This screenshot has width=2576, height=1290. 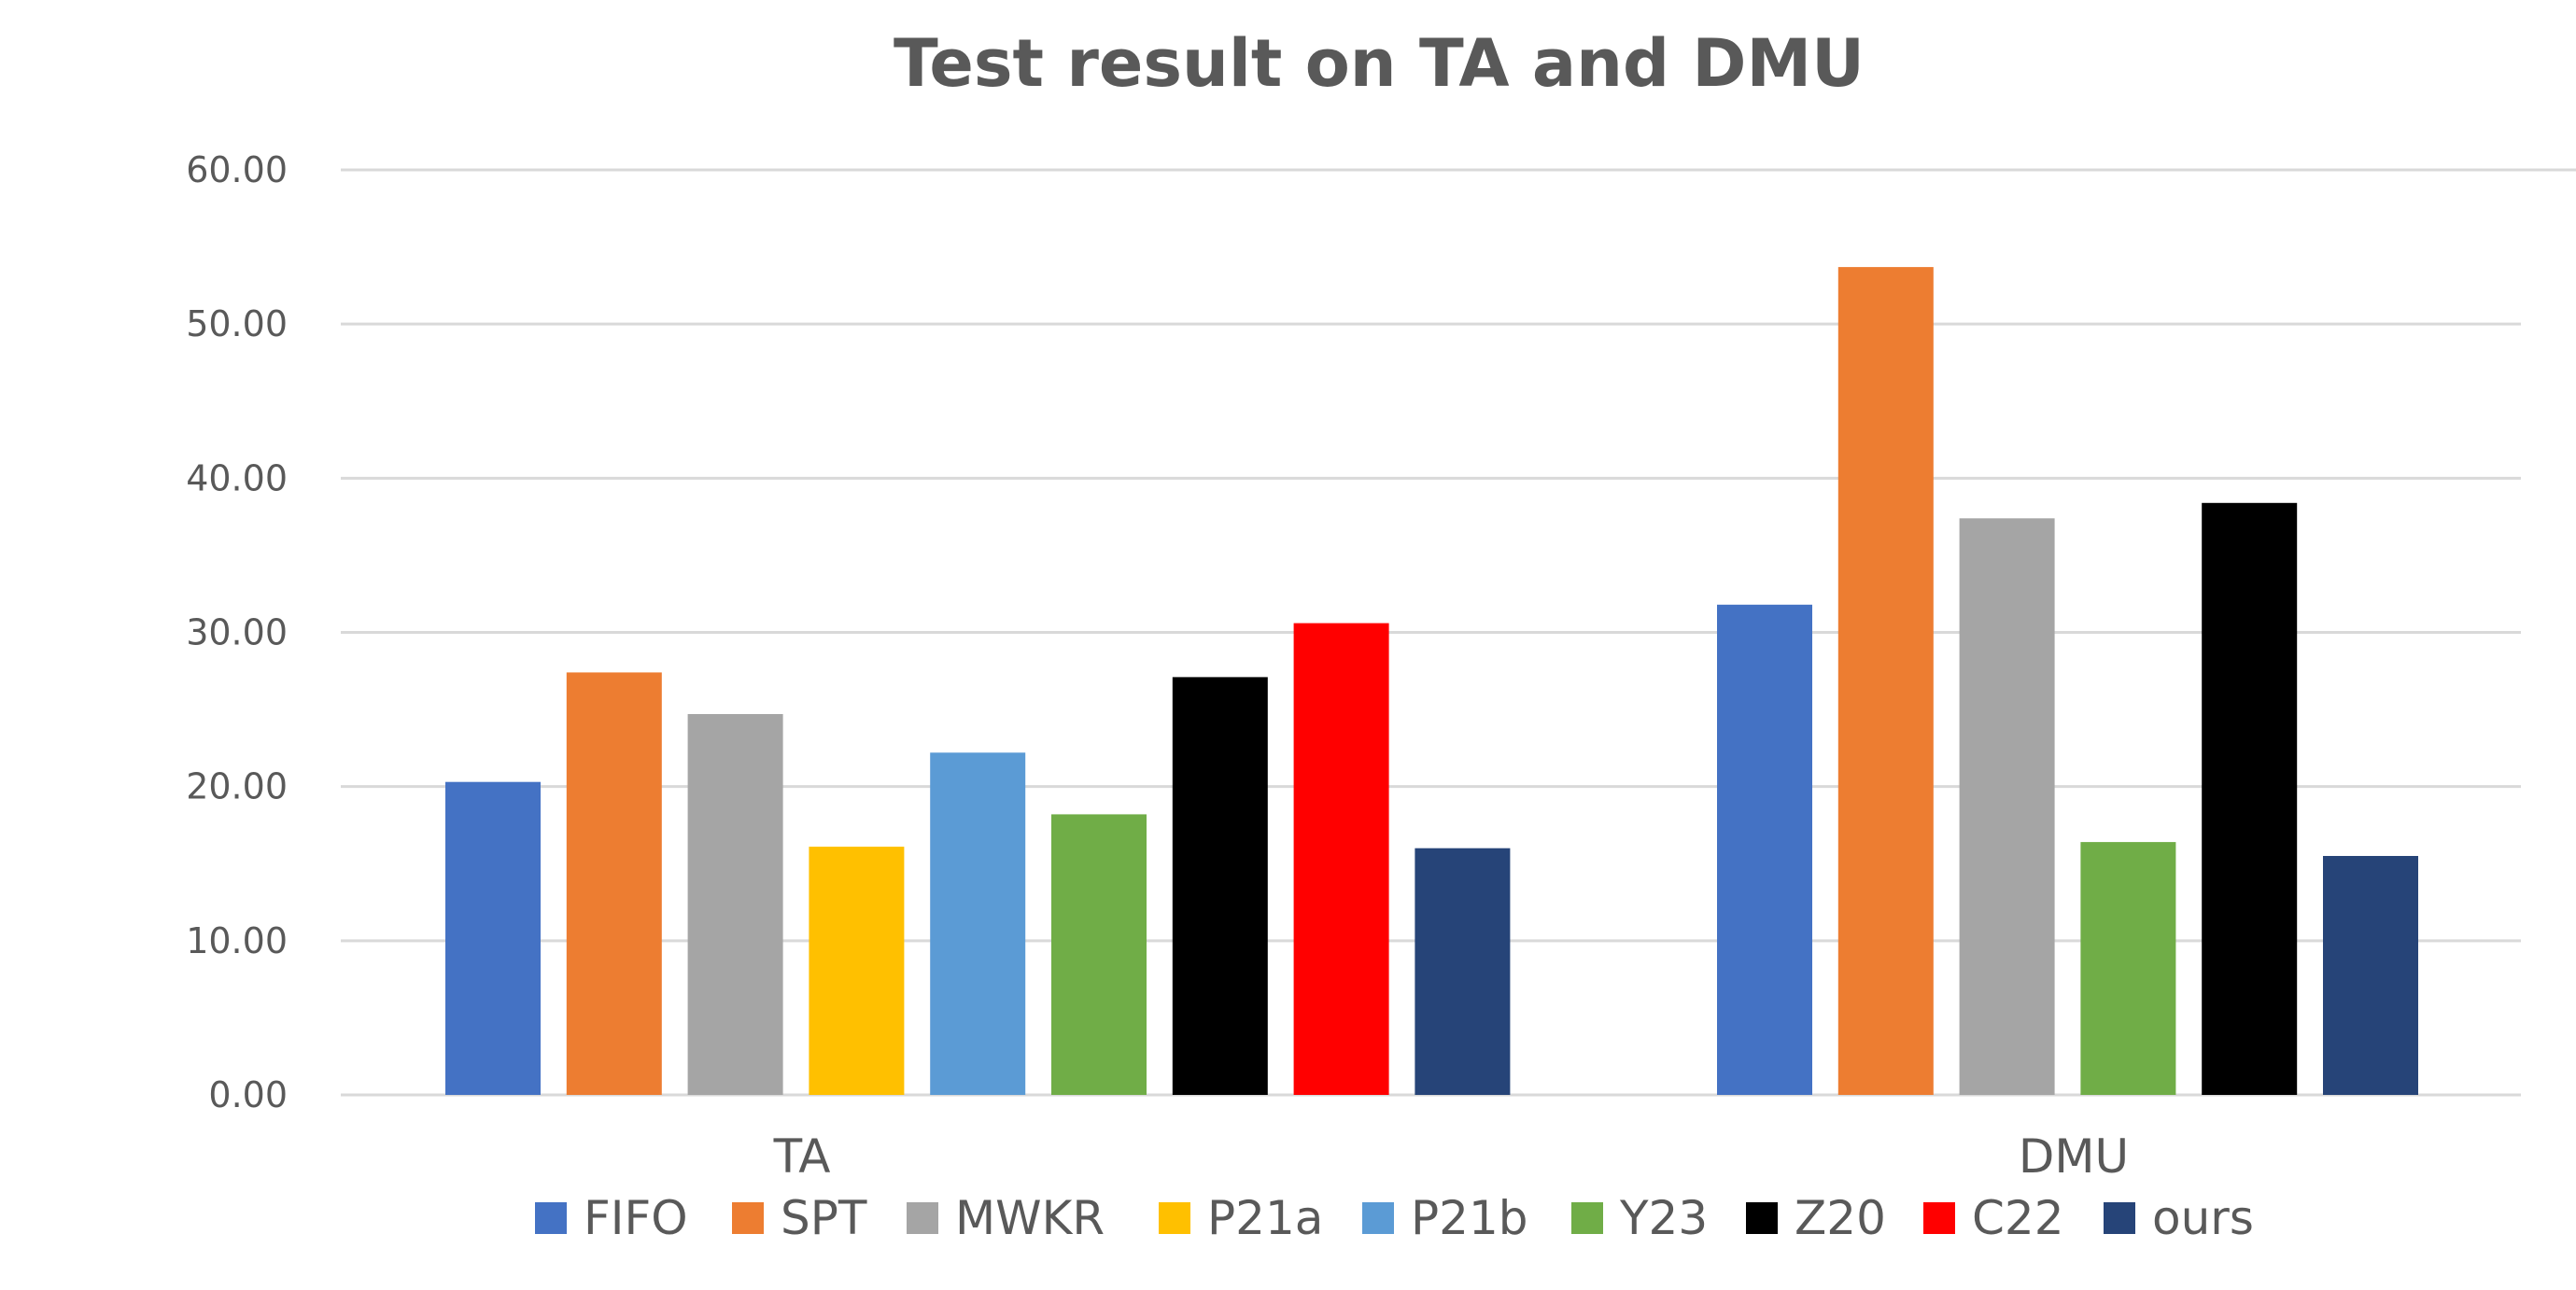 I want to click on legend-item-c22: C22, so click(x=1994, y=1218).